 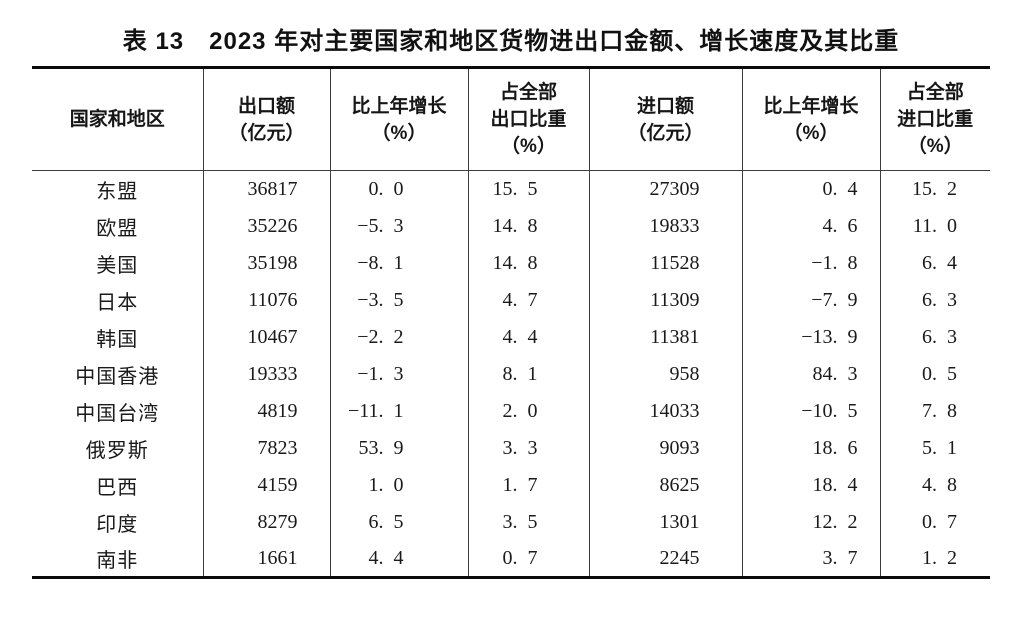 What do you see at coordinates (266, 263) in the screenshot?
I see `cell-export-value: 35198` at bounding box center [266, 263].